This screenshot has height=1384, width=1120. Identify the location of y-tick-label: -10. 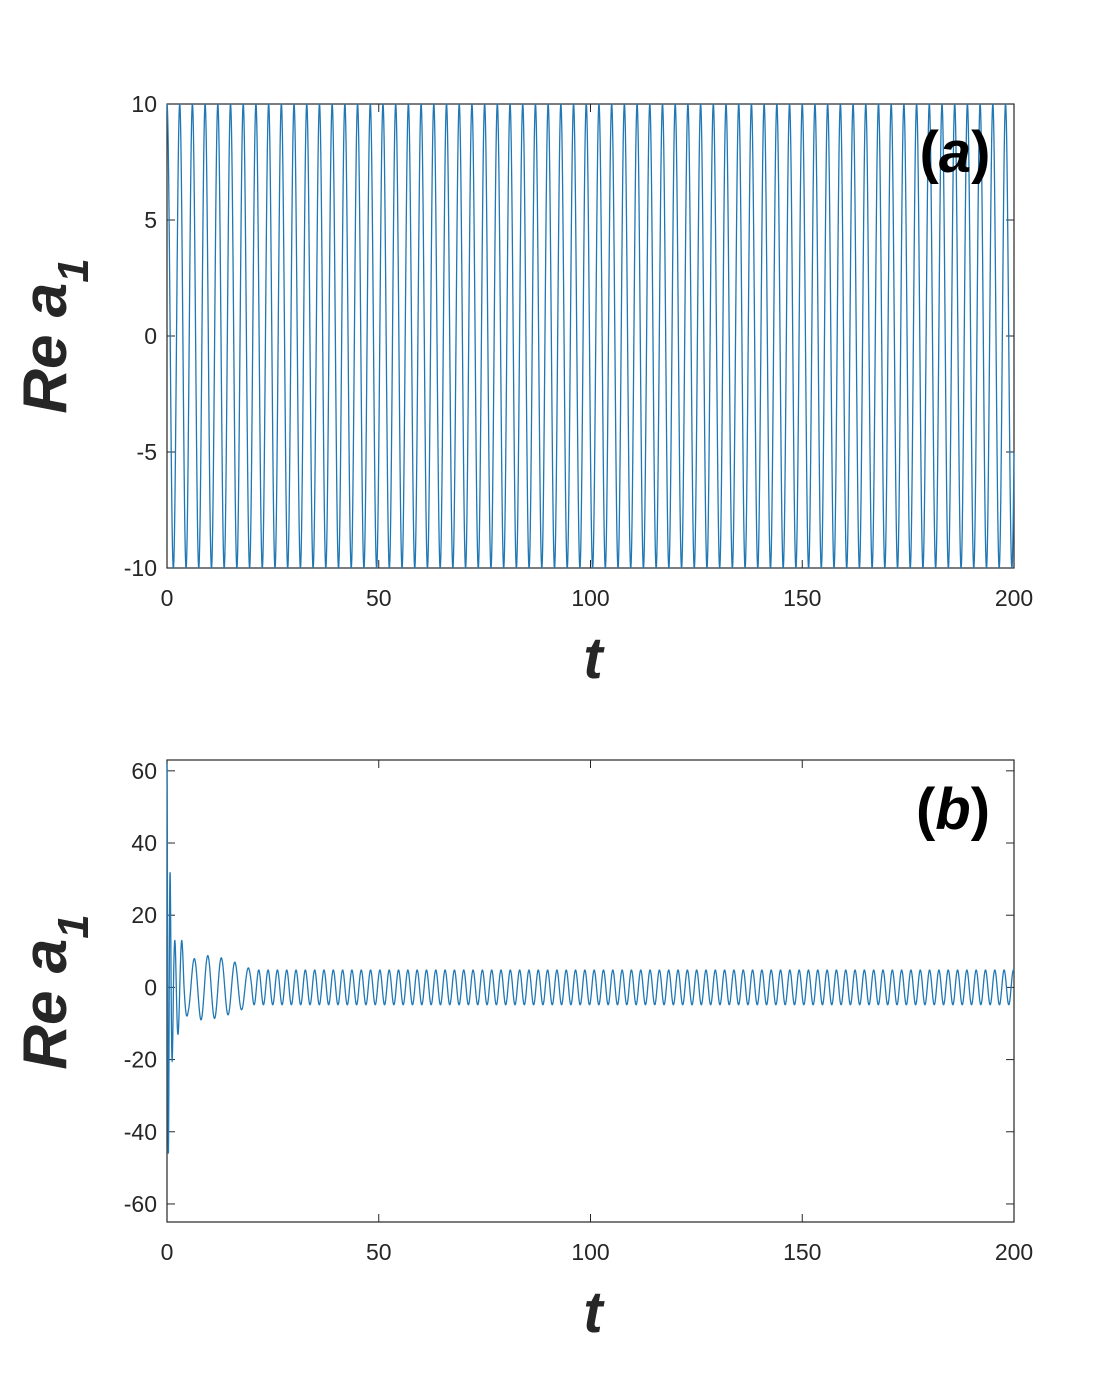
(140, 568).